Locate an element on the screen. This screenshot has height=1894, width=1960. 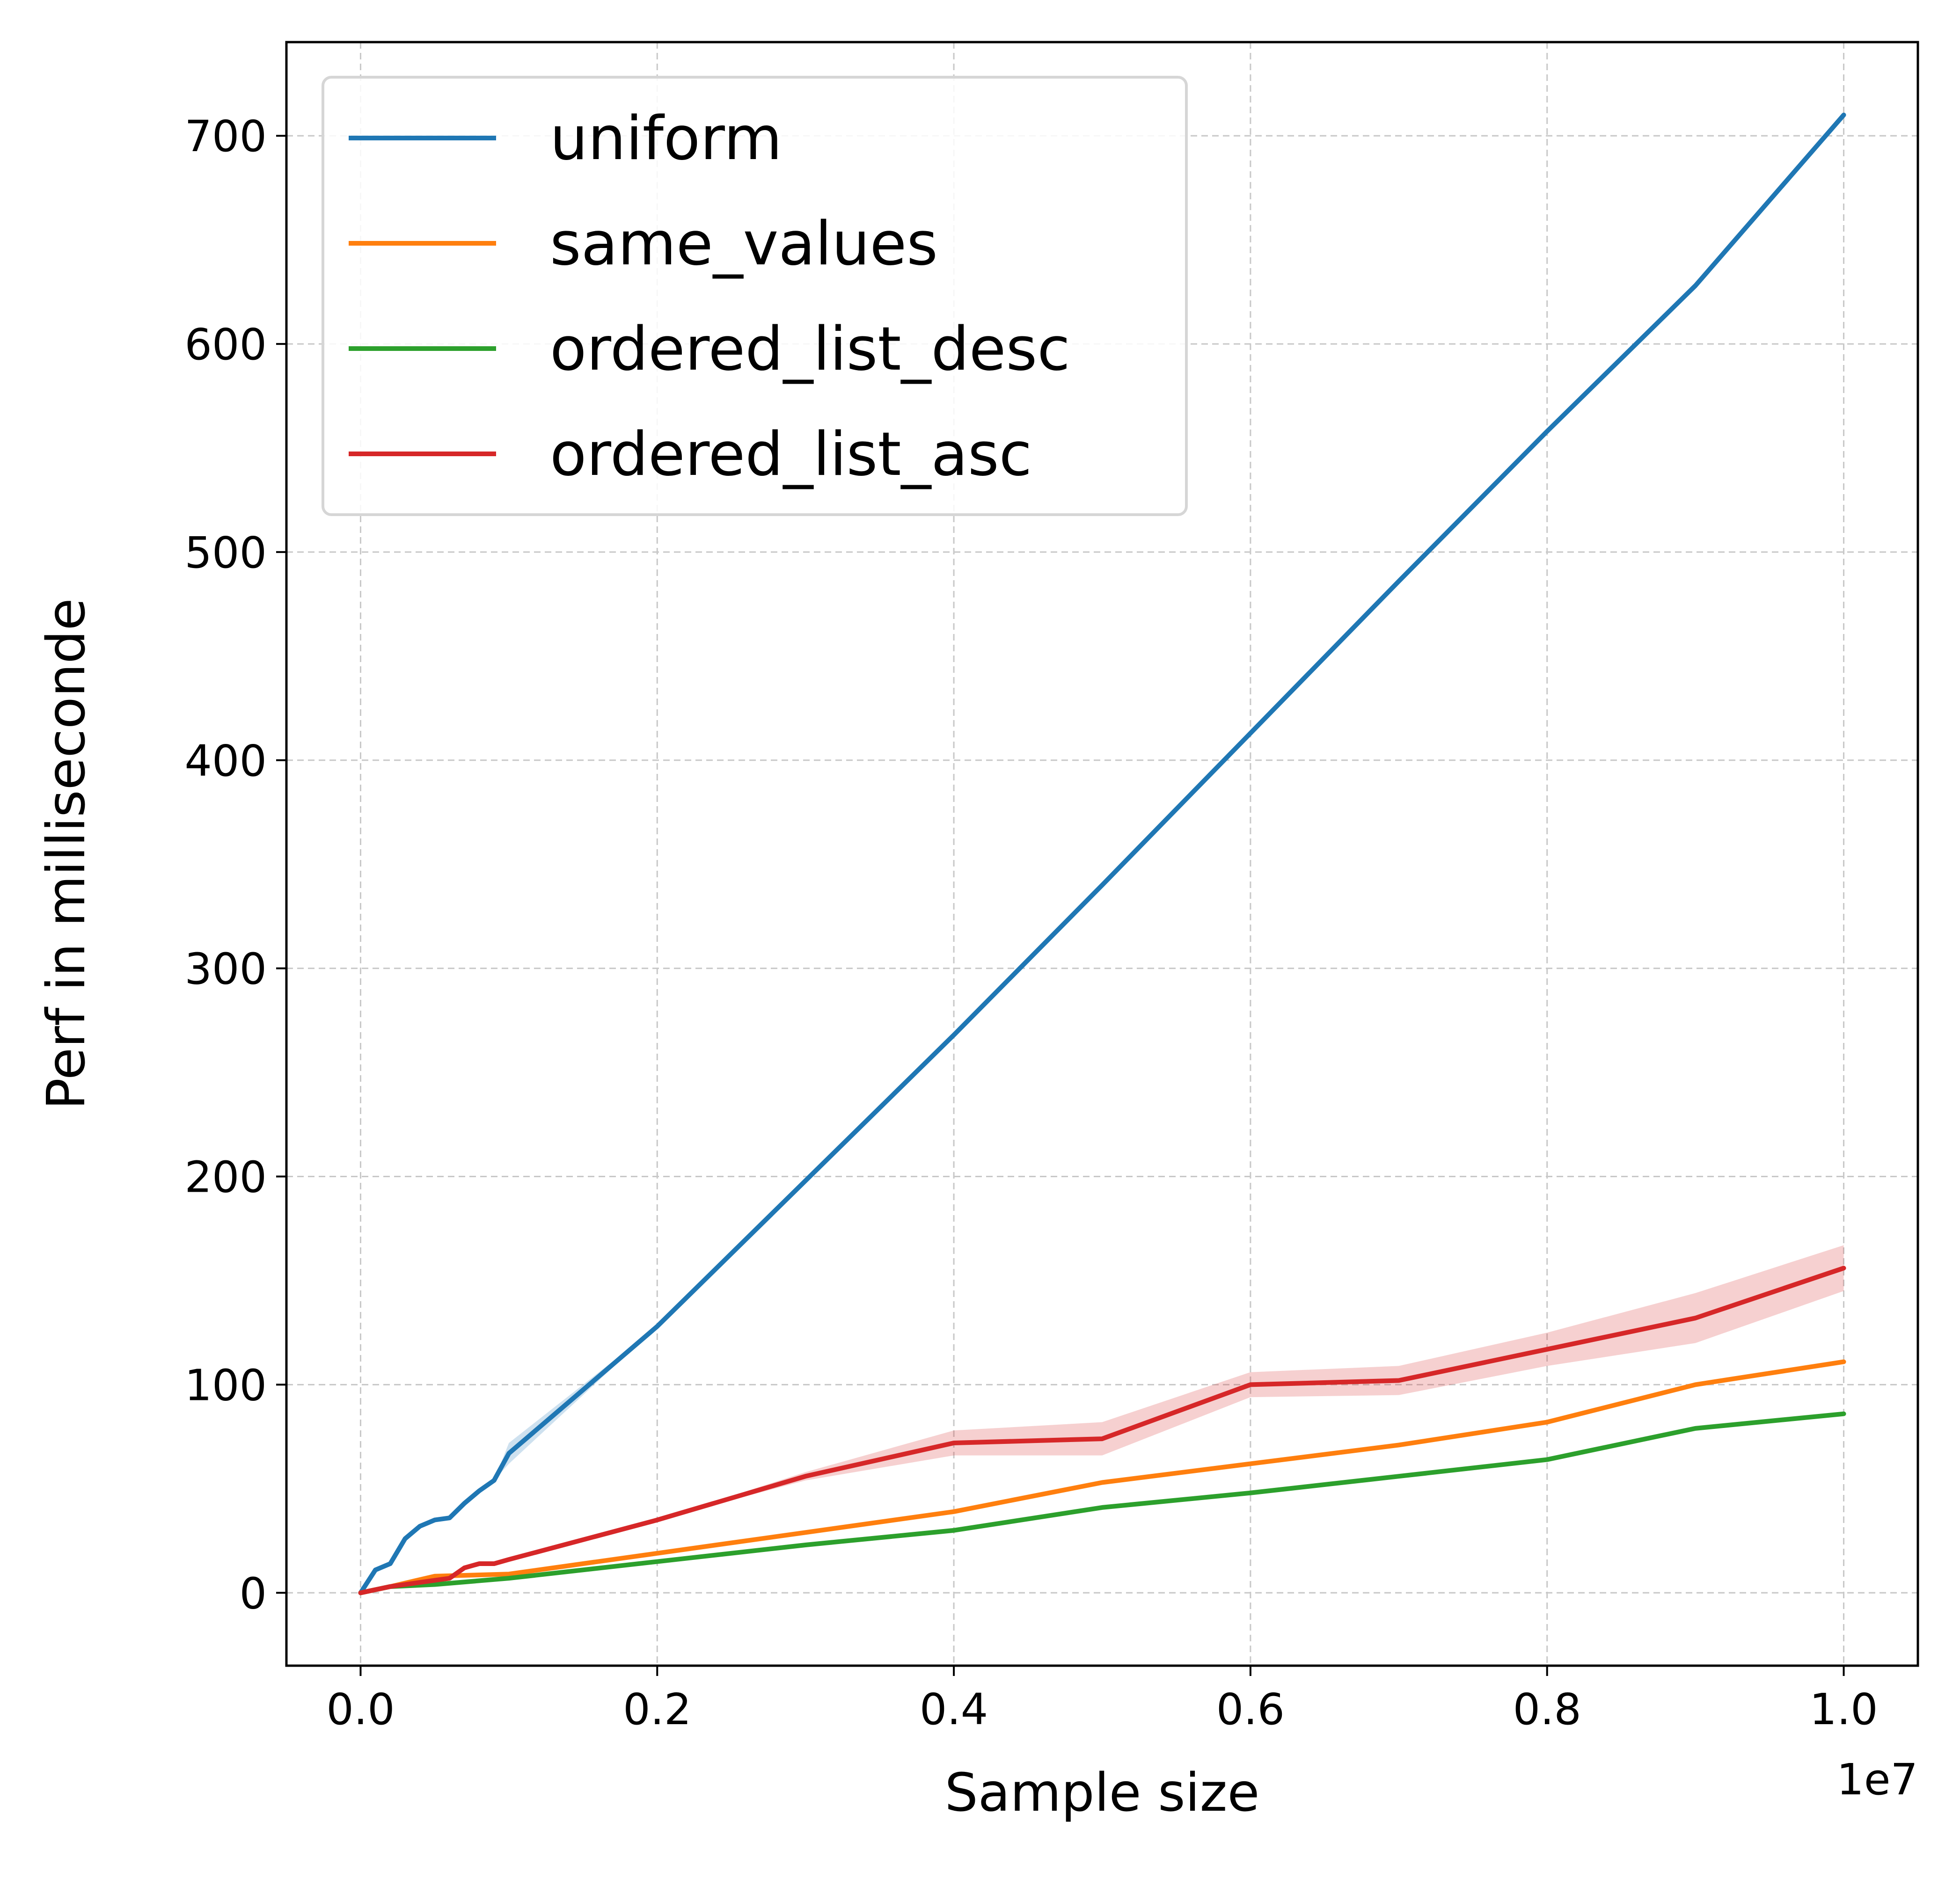
x-tick-label: 0.6 is located at coordinates (1250, 1709).